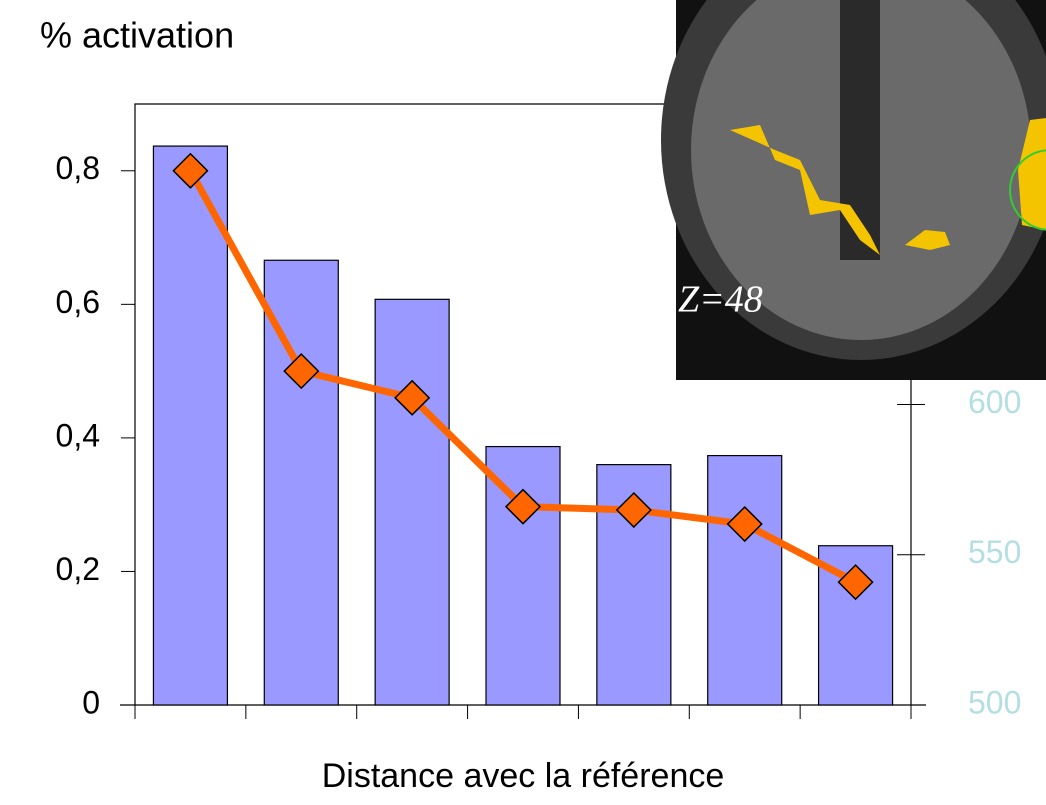  What do you see at coordinates (523, 776) in the screenshot?
I see `x-axis-label: Distance avec la référence` at bounding box center [523, 776].